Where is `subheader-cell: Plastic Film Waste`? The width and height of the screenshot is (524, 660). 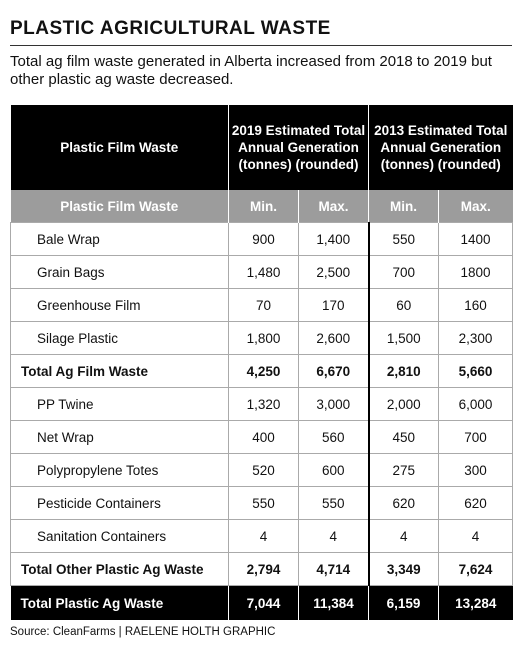
subheader-cell: Plastic Film Waste is located at coordinates (119, 206).